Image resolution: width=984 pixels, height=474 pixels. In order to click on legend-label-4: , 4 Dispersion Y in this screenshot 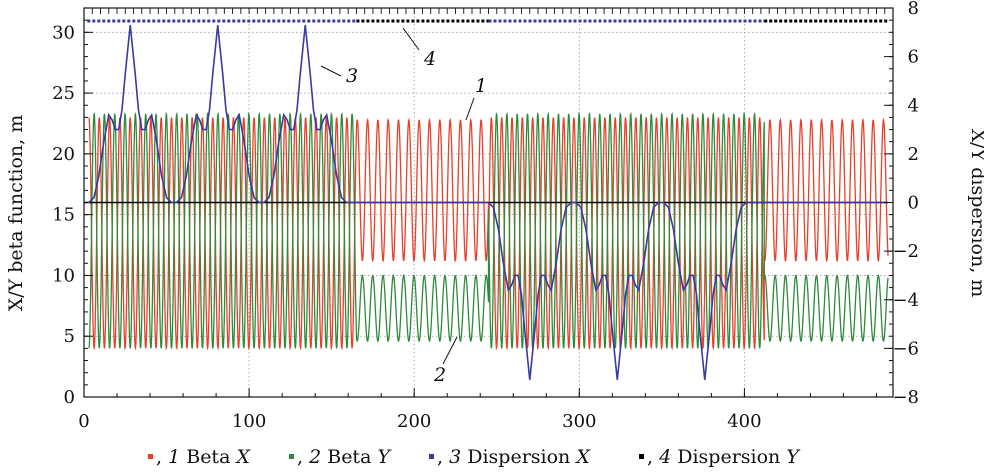, I will do `click(724, 457)`.